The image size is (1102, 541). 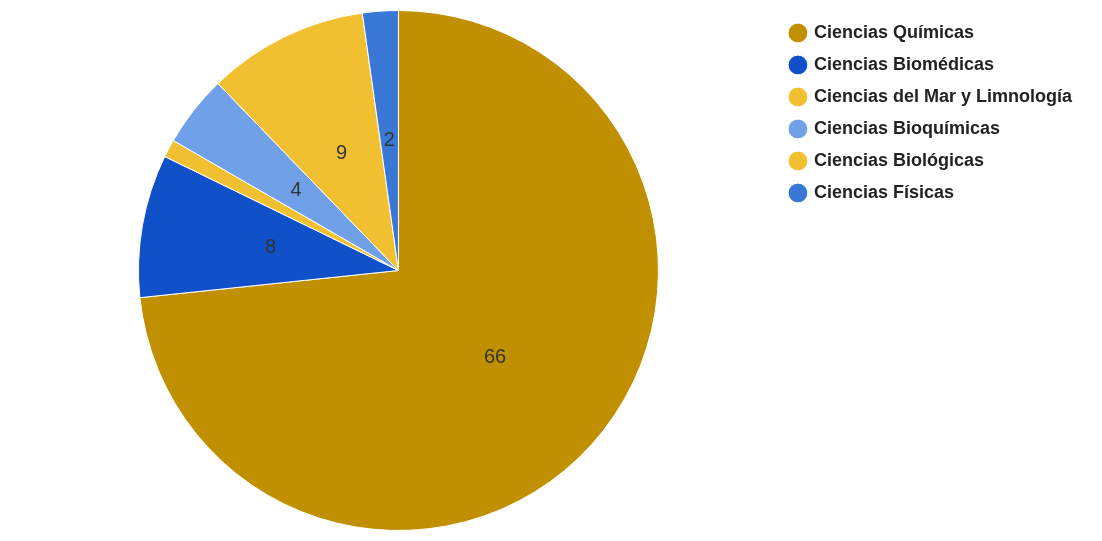 What do you see at coordinates (898, 159) in the screenshot?
I see `legend-label: Ciencias Biológicas` at bounding box center [898, 159].